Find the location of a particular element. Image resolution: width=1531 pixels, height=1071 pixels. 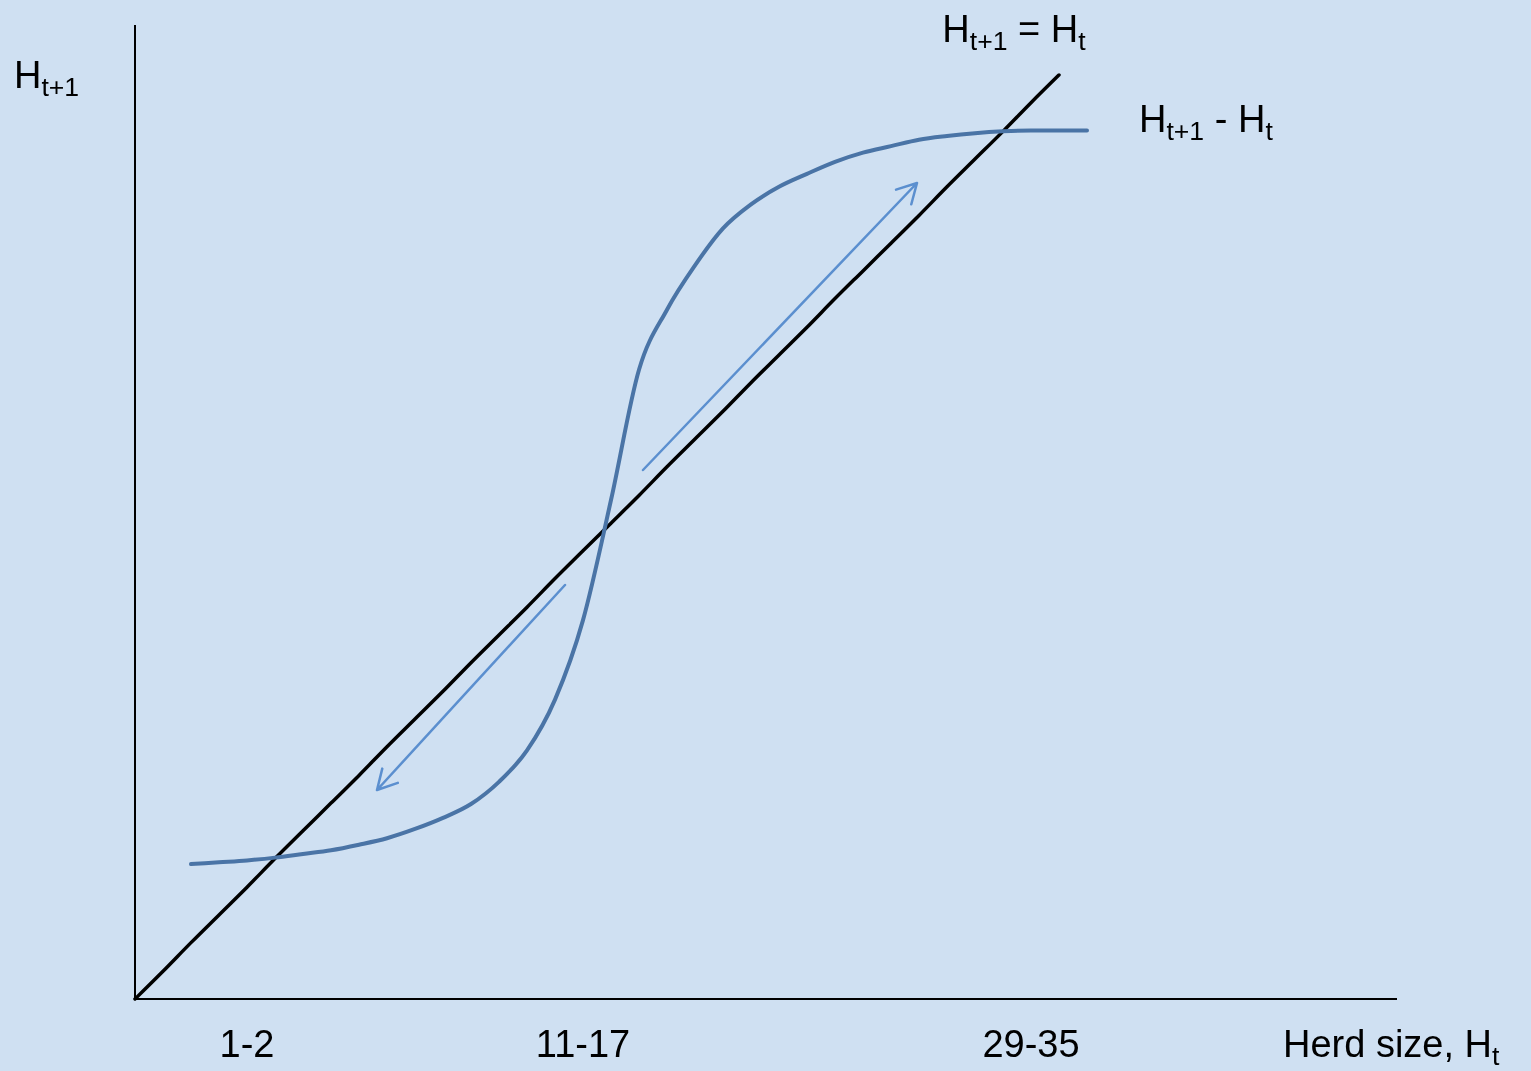

x-axis-title: Herd size, H$_{t}$ is located at coordinates (1392, 1047).